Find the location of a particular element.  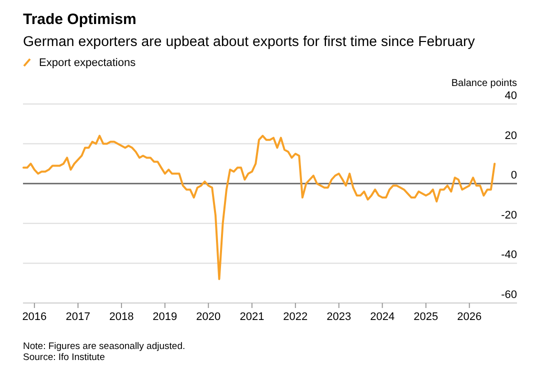

legend-label: Export expectations is located at coordinates (87, 63).